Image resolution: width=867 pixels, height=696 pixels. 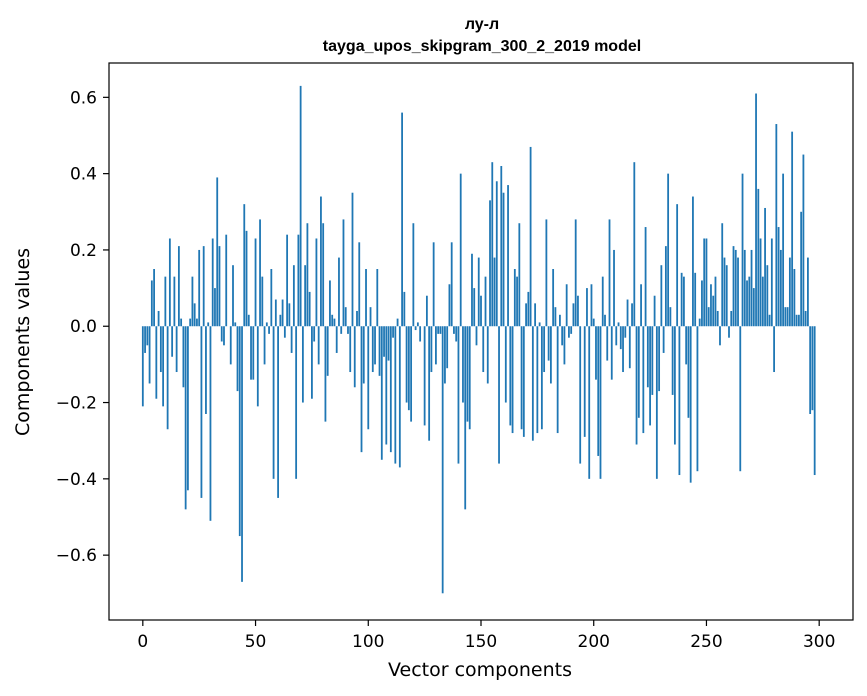 What do you see at coordinates (83, 251) in the screenshot?
I see `y-tick-label: 0.2` at bounding box center [83, 251].